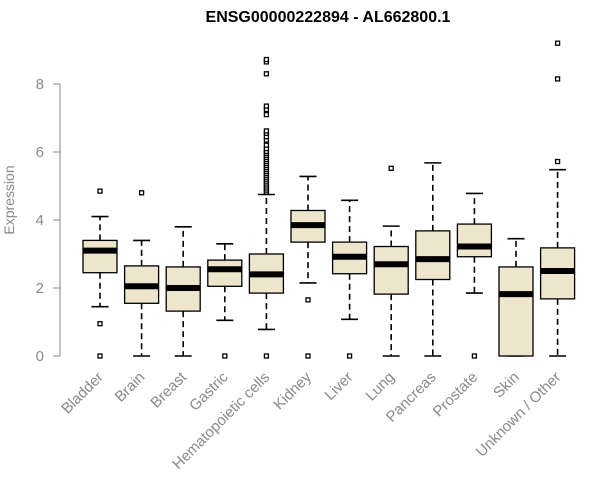  I want to click on y-axis: 0 2 4 6 8, so click(48, 220).